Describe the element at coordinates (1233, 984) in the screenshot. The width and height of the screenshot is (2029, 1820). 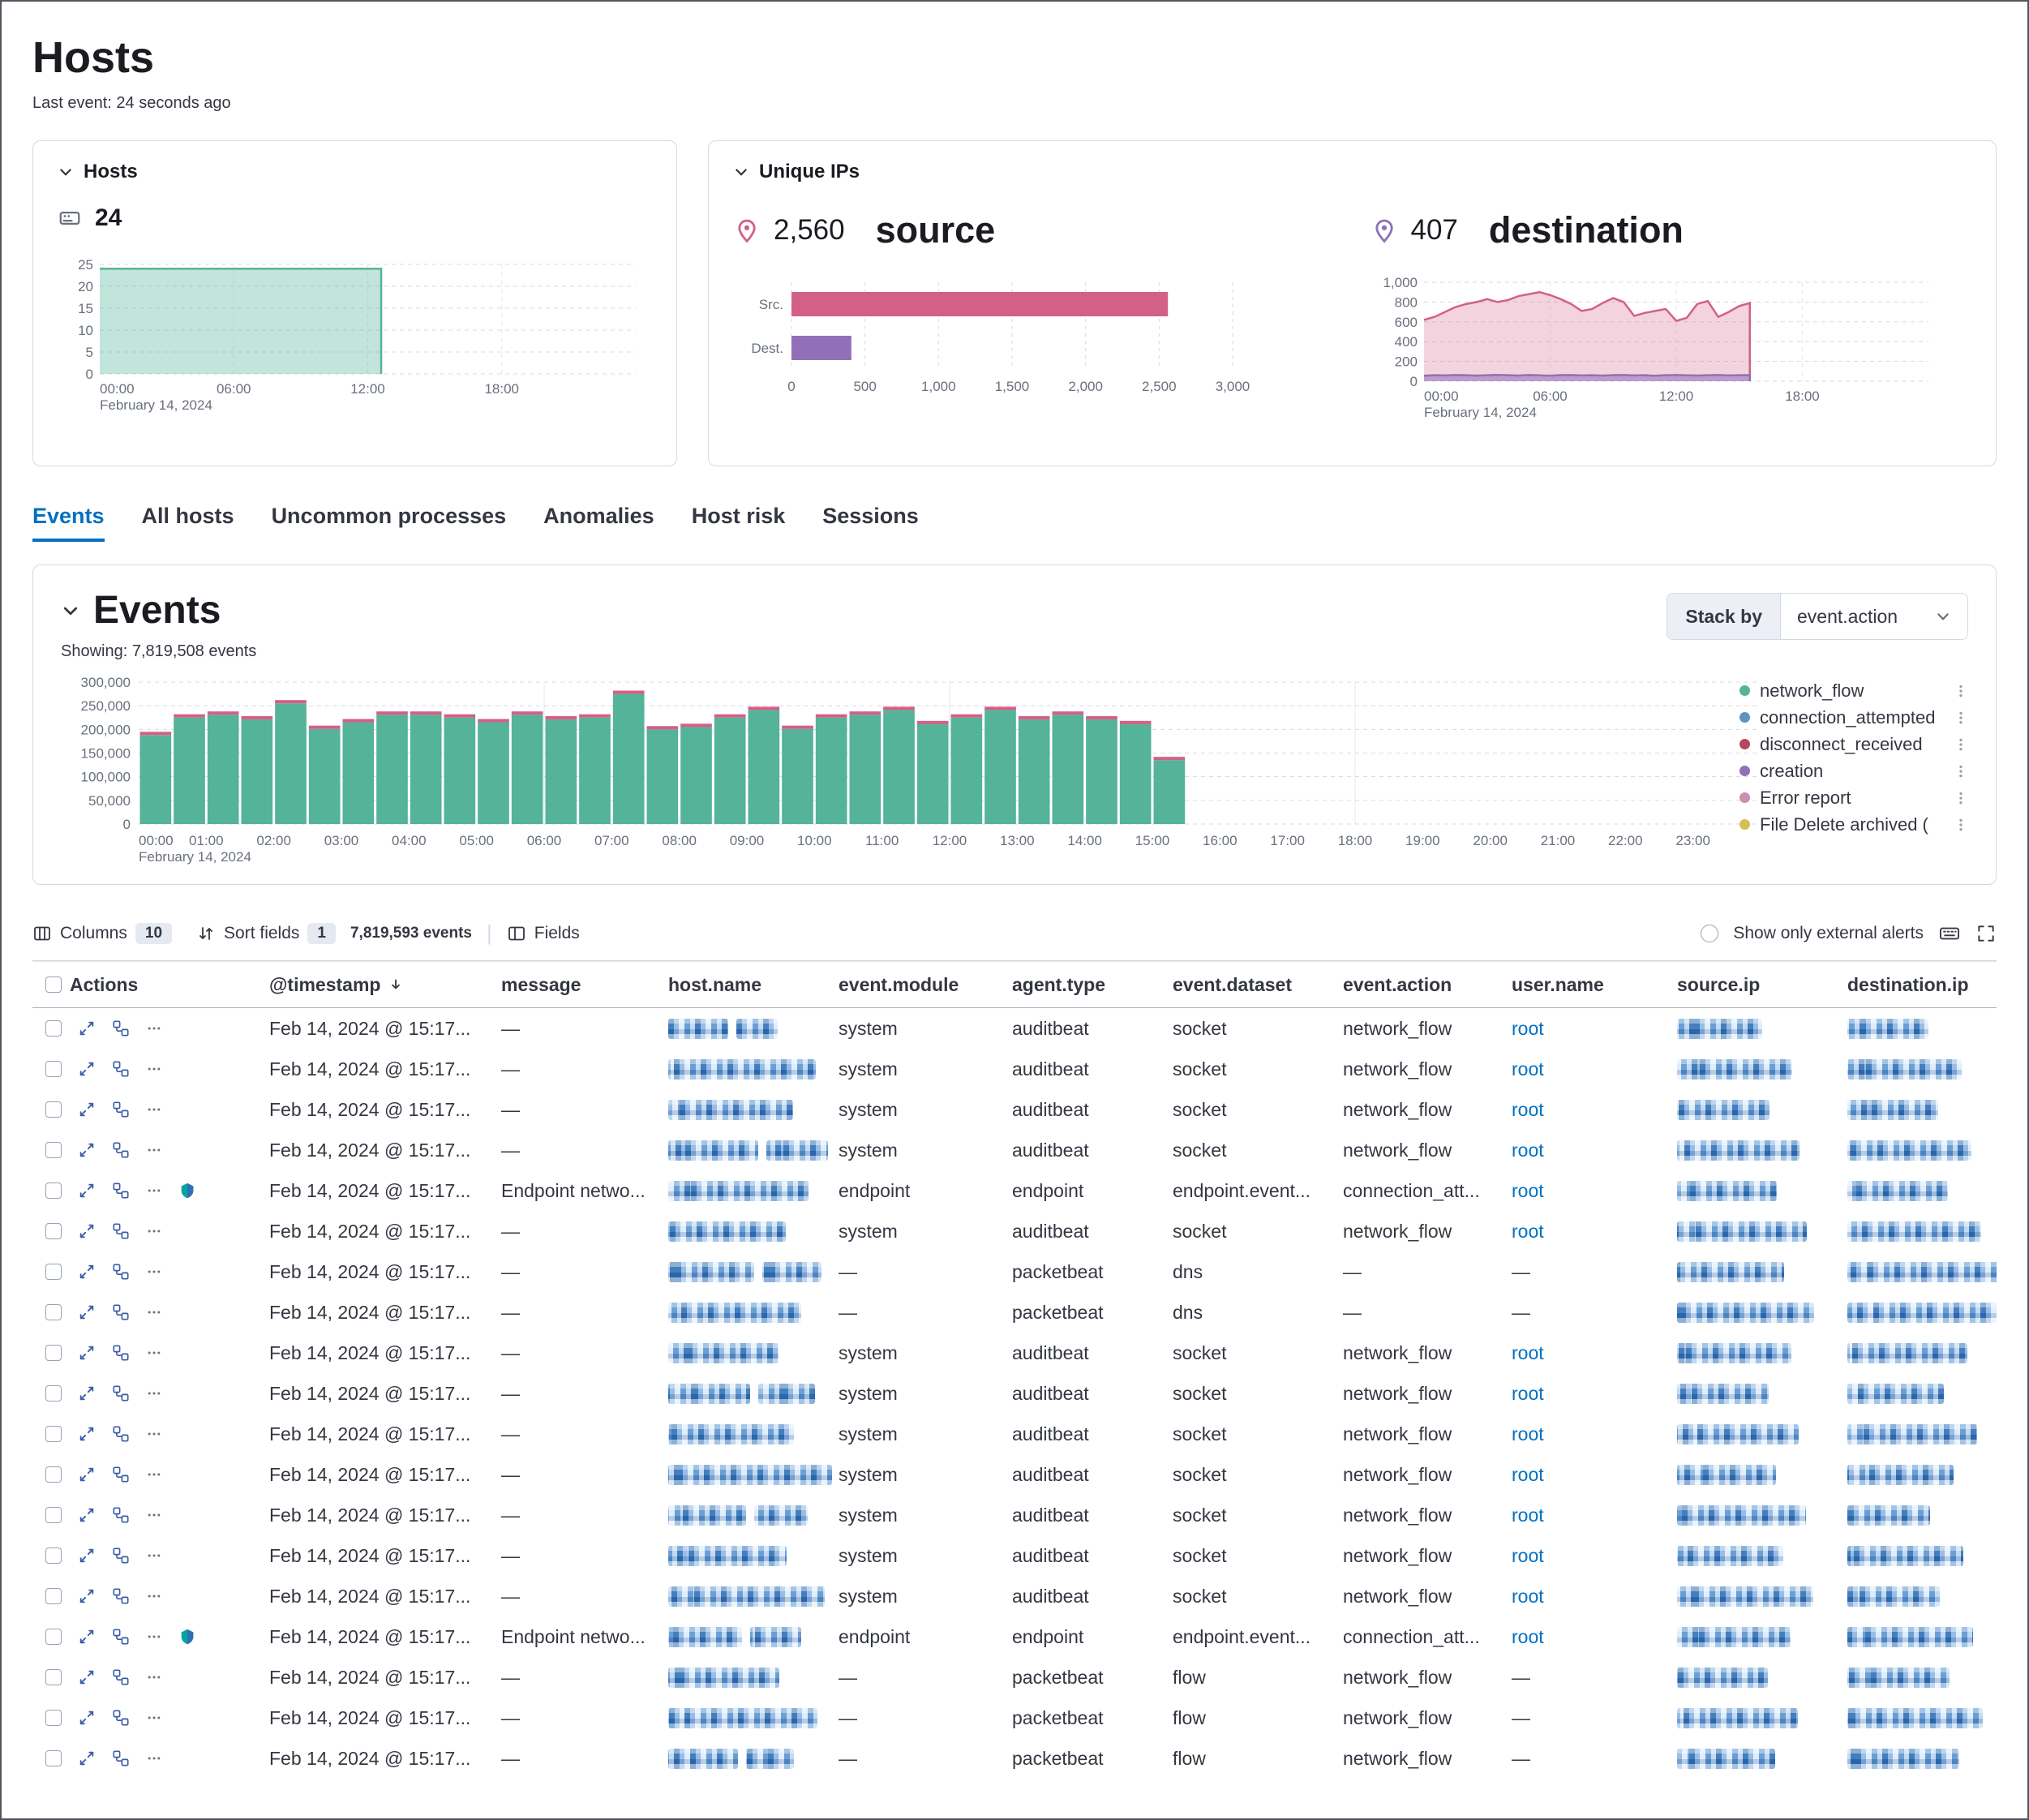
I see `col-header-event.dataset: event.dataset` at that location.